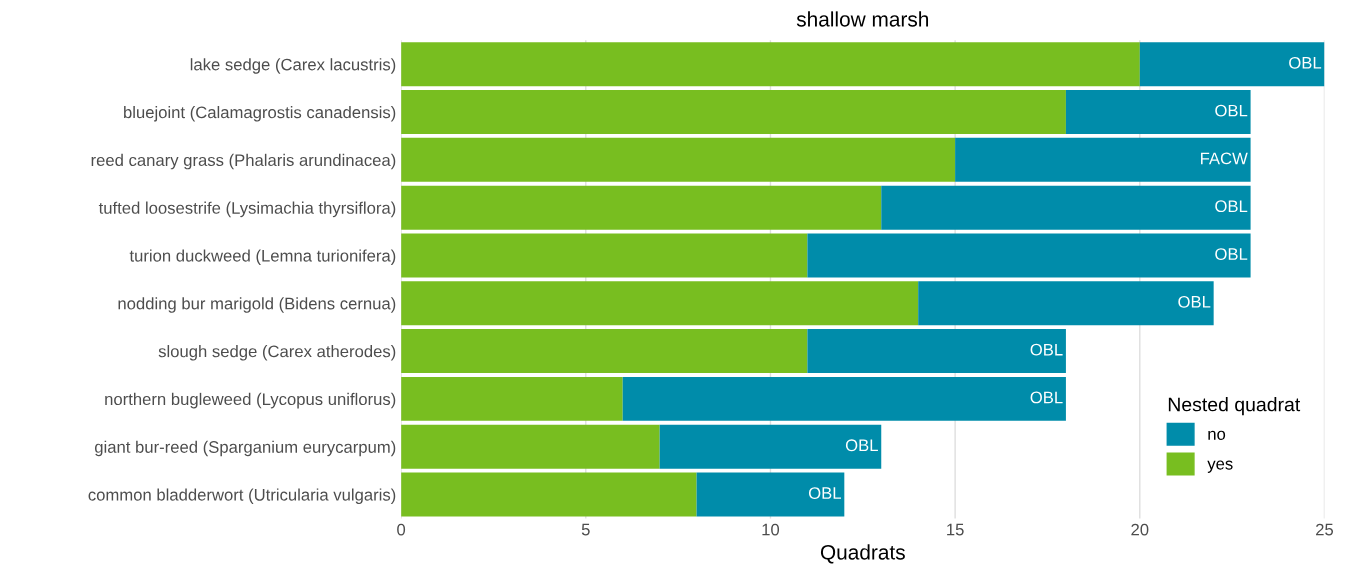 This screenshot has width=1346, height=576. I want to click on x-tick-label: 5, so click(585, 529).